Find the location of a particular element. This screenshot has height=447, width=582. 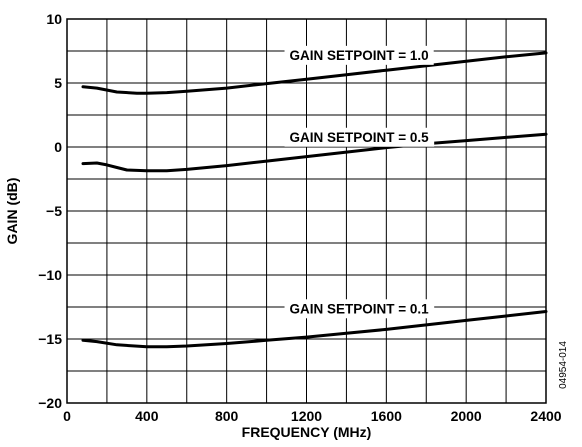

figure-id-label: 04954-014 is located at coordinates (563, 365).